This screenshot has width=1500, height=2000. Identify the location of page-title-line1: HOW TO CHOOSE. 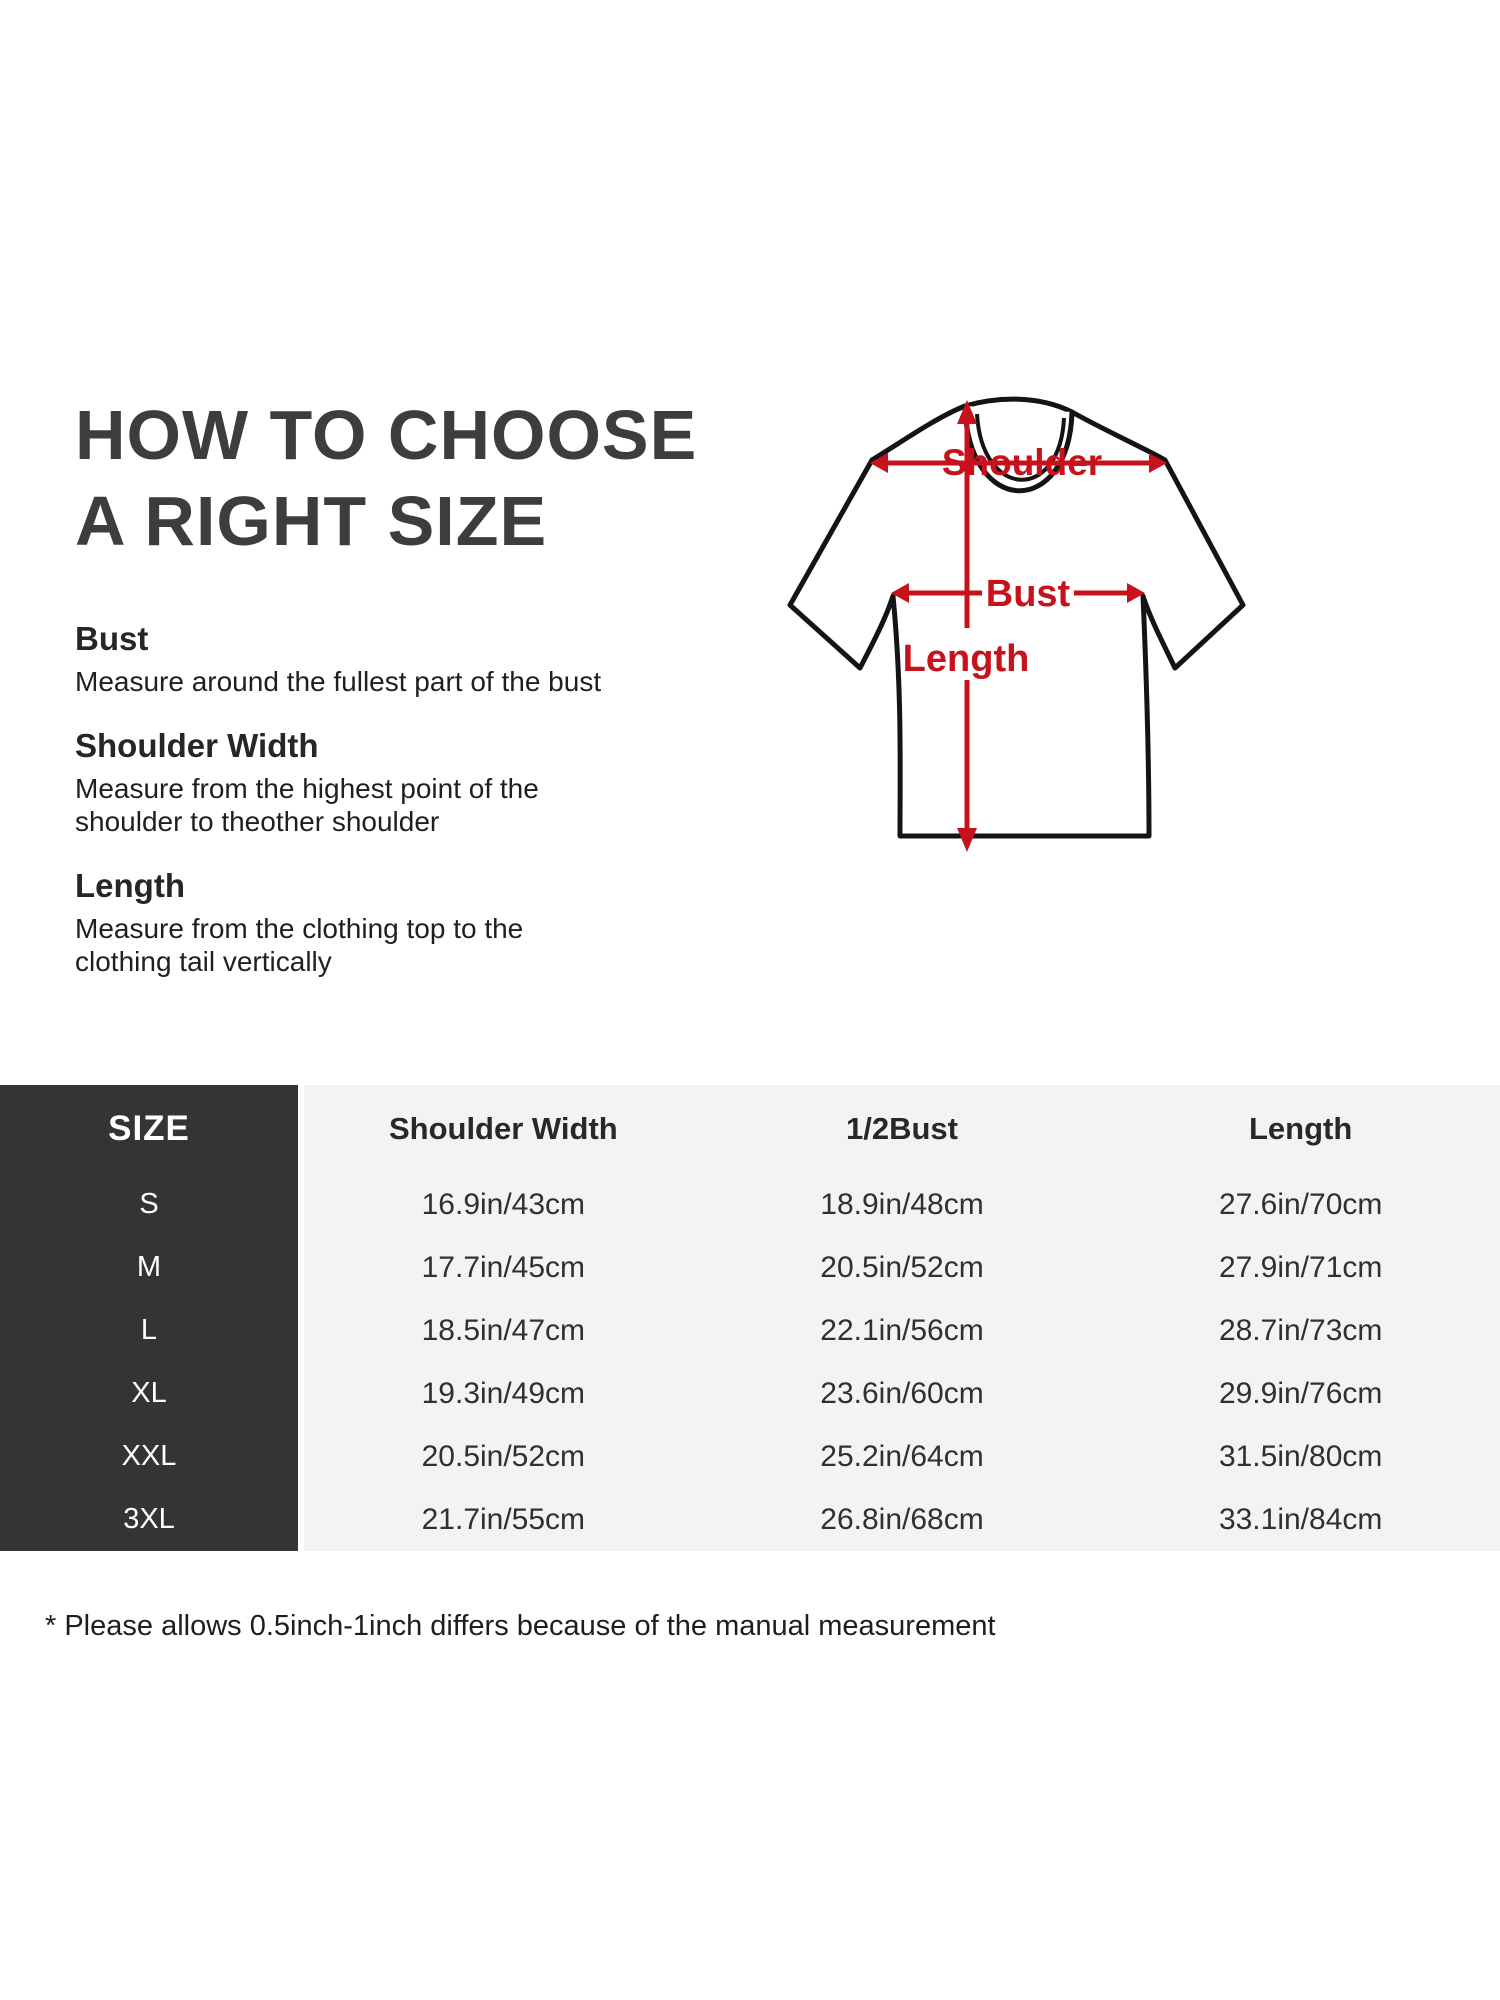
(386, 435).